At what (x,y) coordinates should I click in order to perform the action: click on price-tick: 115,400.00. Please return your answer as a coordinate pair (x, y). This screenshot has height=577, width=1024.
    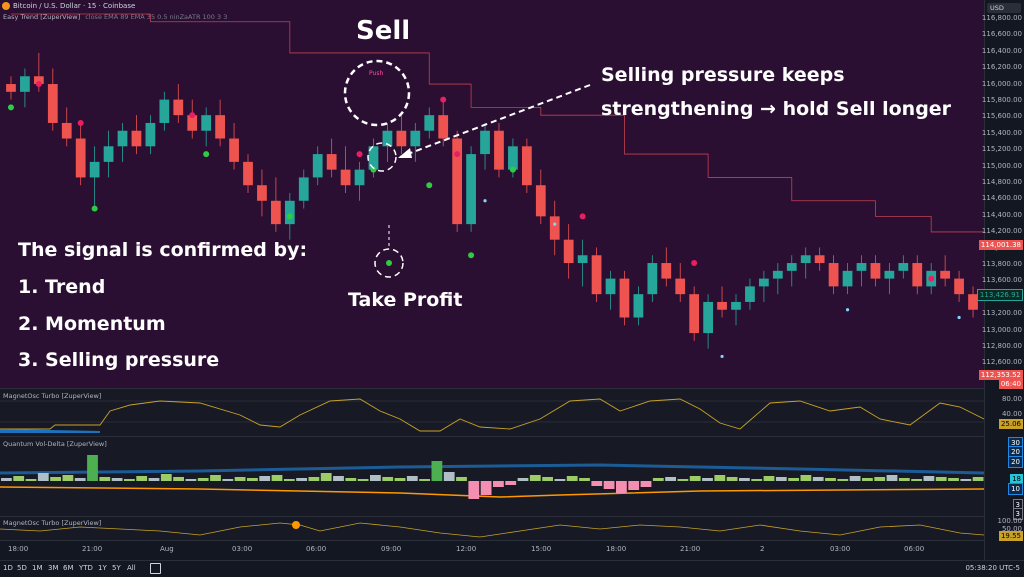
    Looking at the image, I should click on (1001, 132).